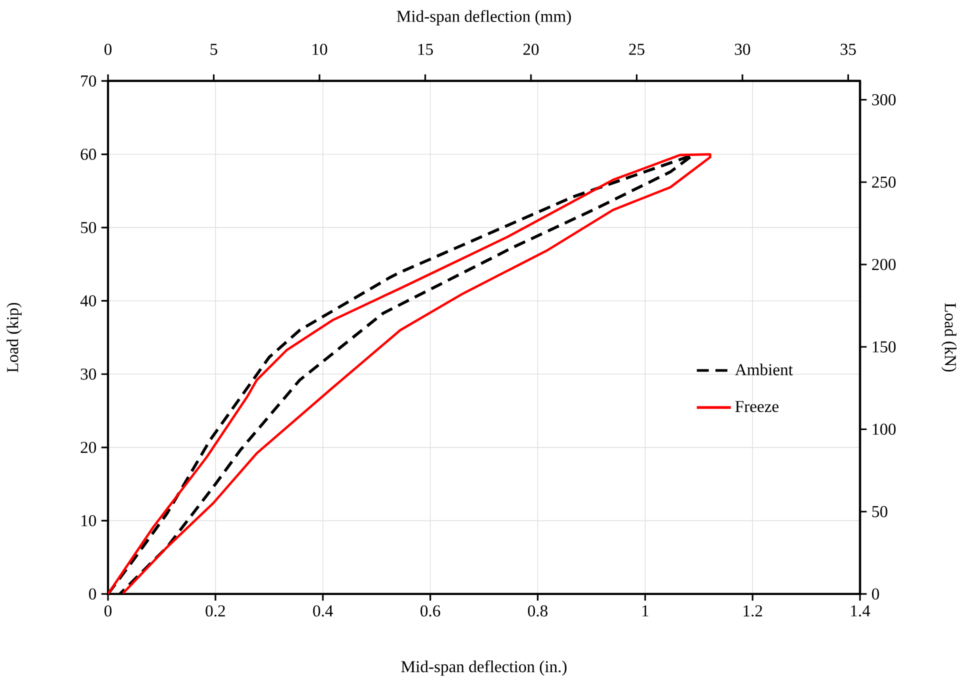  Describe the element at coordinates (884, 100) in the screenshot. I see `y2-tick-label: 300` at that location.